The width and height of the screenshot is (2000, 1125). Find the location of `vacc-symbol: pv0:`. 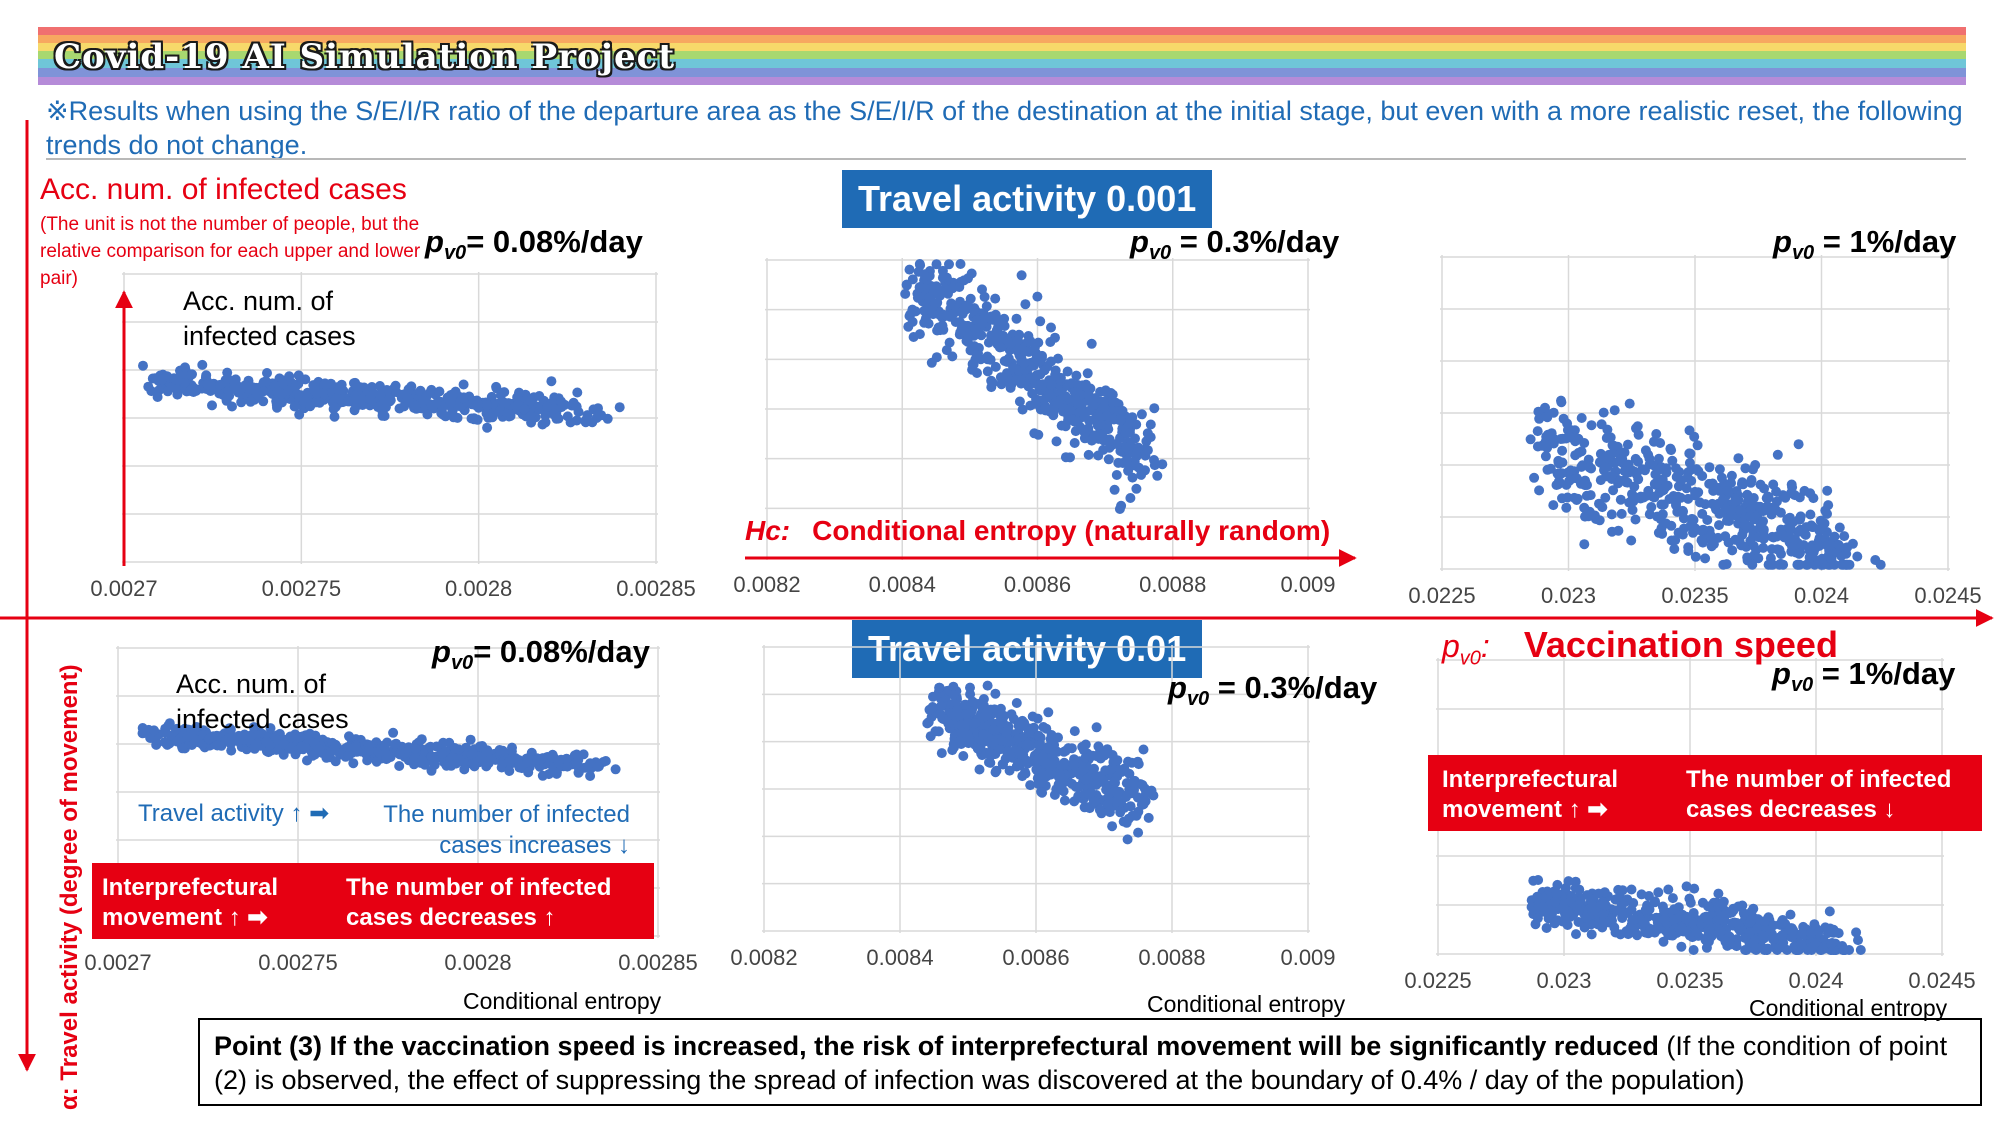

vacc-symbol: pv0: is located at coordinates (1466, 648).